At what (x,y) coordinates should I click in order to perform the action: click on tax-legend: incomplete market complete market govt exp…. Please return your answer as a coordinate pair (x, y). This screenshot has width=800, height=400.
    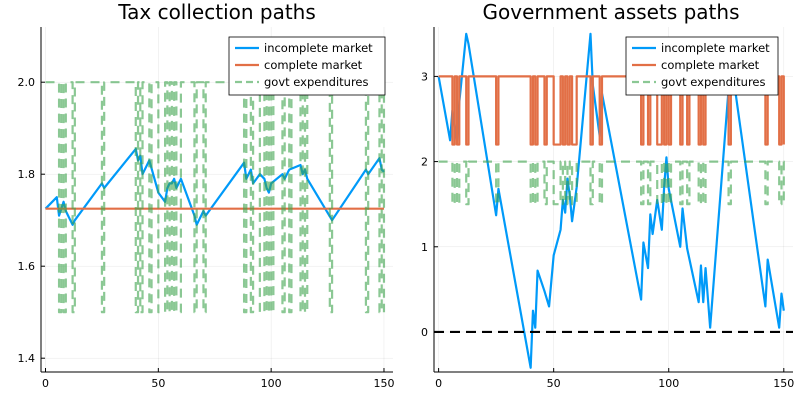
    Looking at the image, I should click on (307, 66).